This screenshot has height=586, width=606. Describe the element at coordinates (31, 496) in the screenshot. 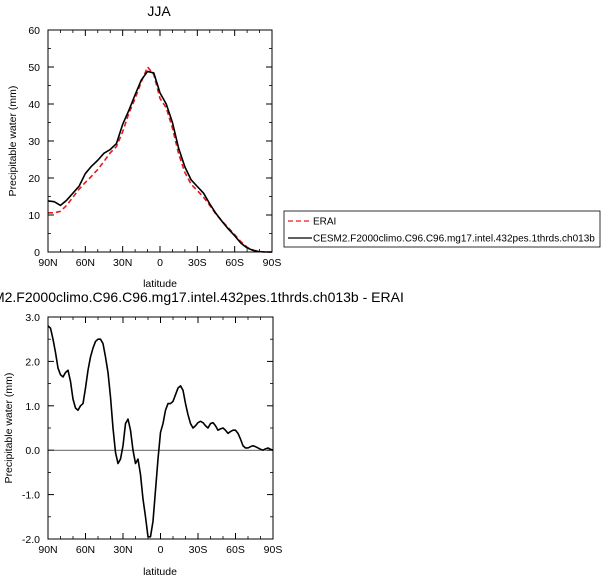

I see `y-tick-label: -1.0` at that location.